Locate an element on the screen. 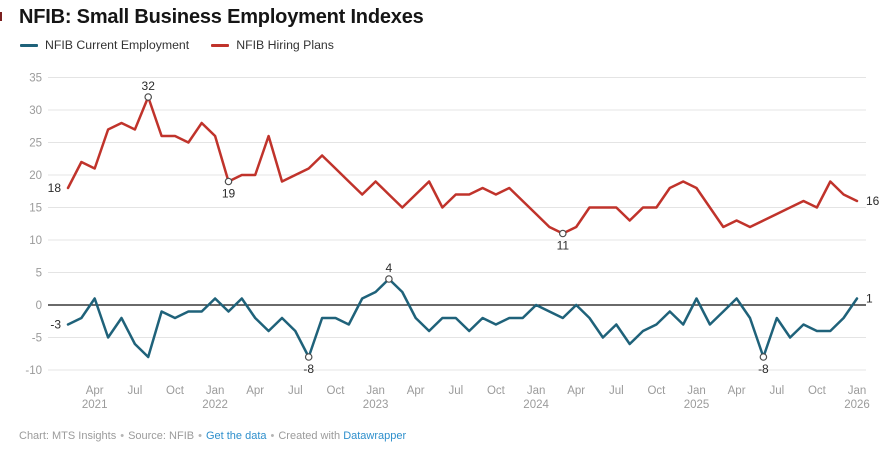 The image size is (890, 454). svg-text: -10 is located at coordinates (33, 371).